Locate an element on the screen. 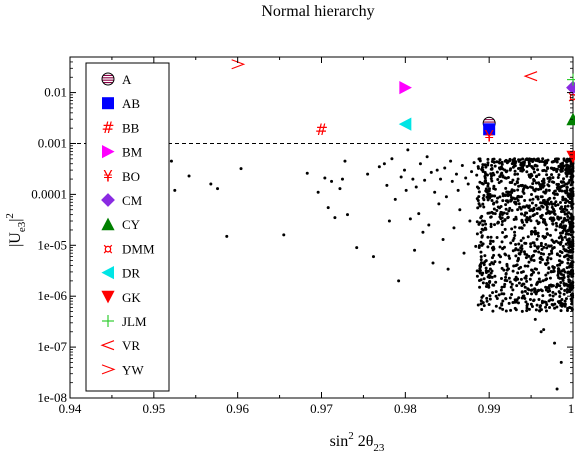  legend-marker-cy is located at coordinates (108, 224).